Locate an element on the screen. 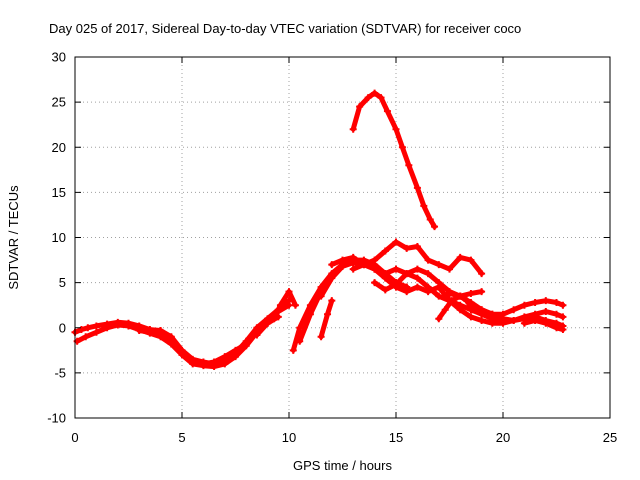 This screenshot has width=640, height=480. series-arc-q is located at coordinates (543, 325).